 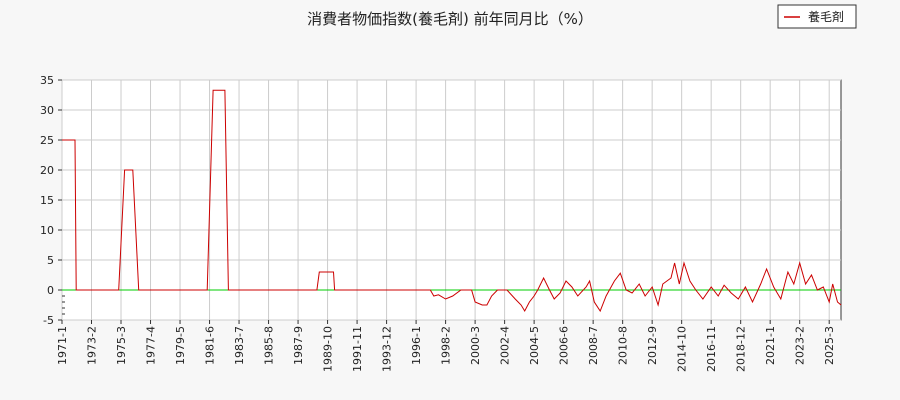 I want to click on x-tick-label: 2014-10, so click(x=682, y=349).